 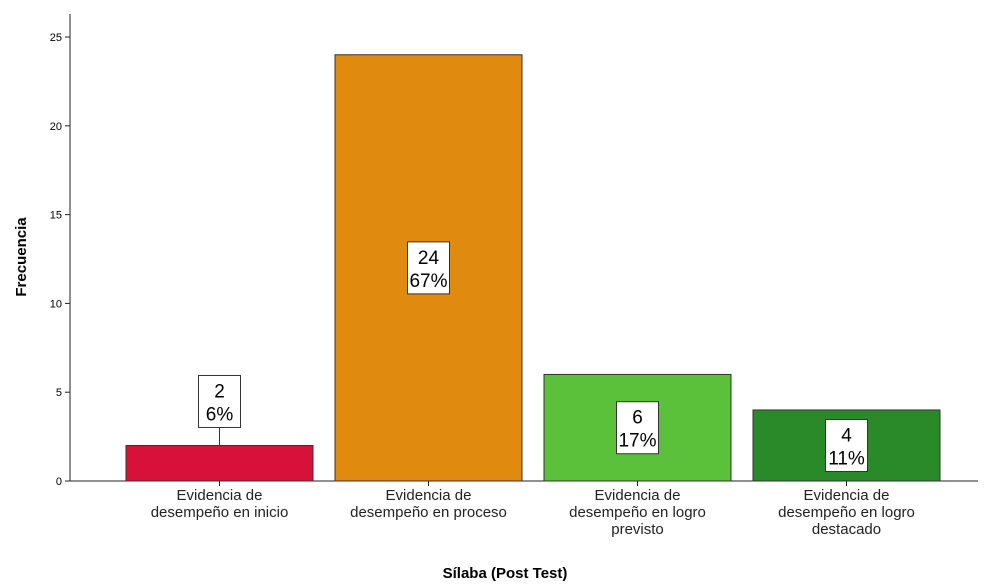 I want to click on x-tick-label: Evidencia de desempeño en proceso, so click(x=428, y=504).